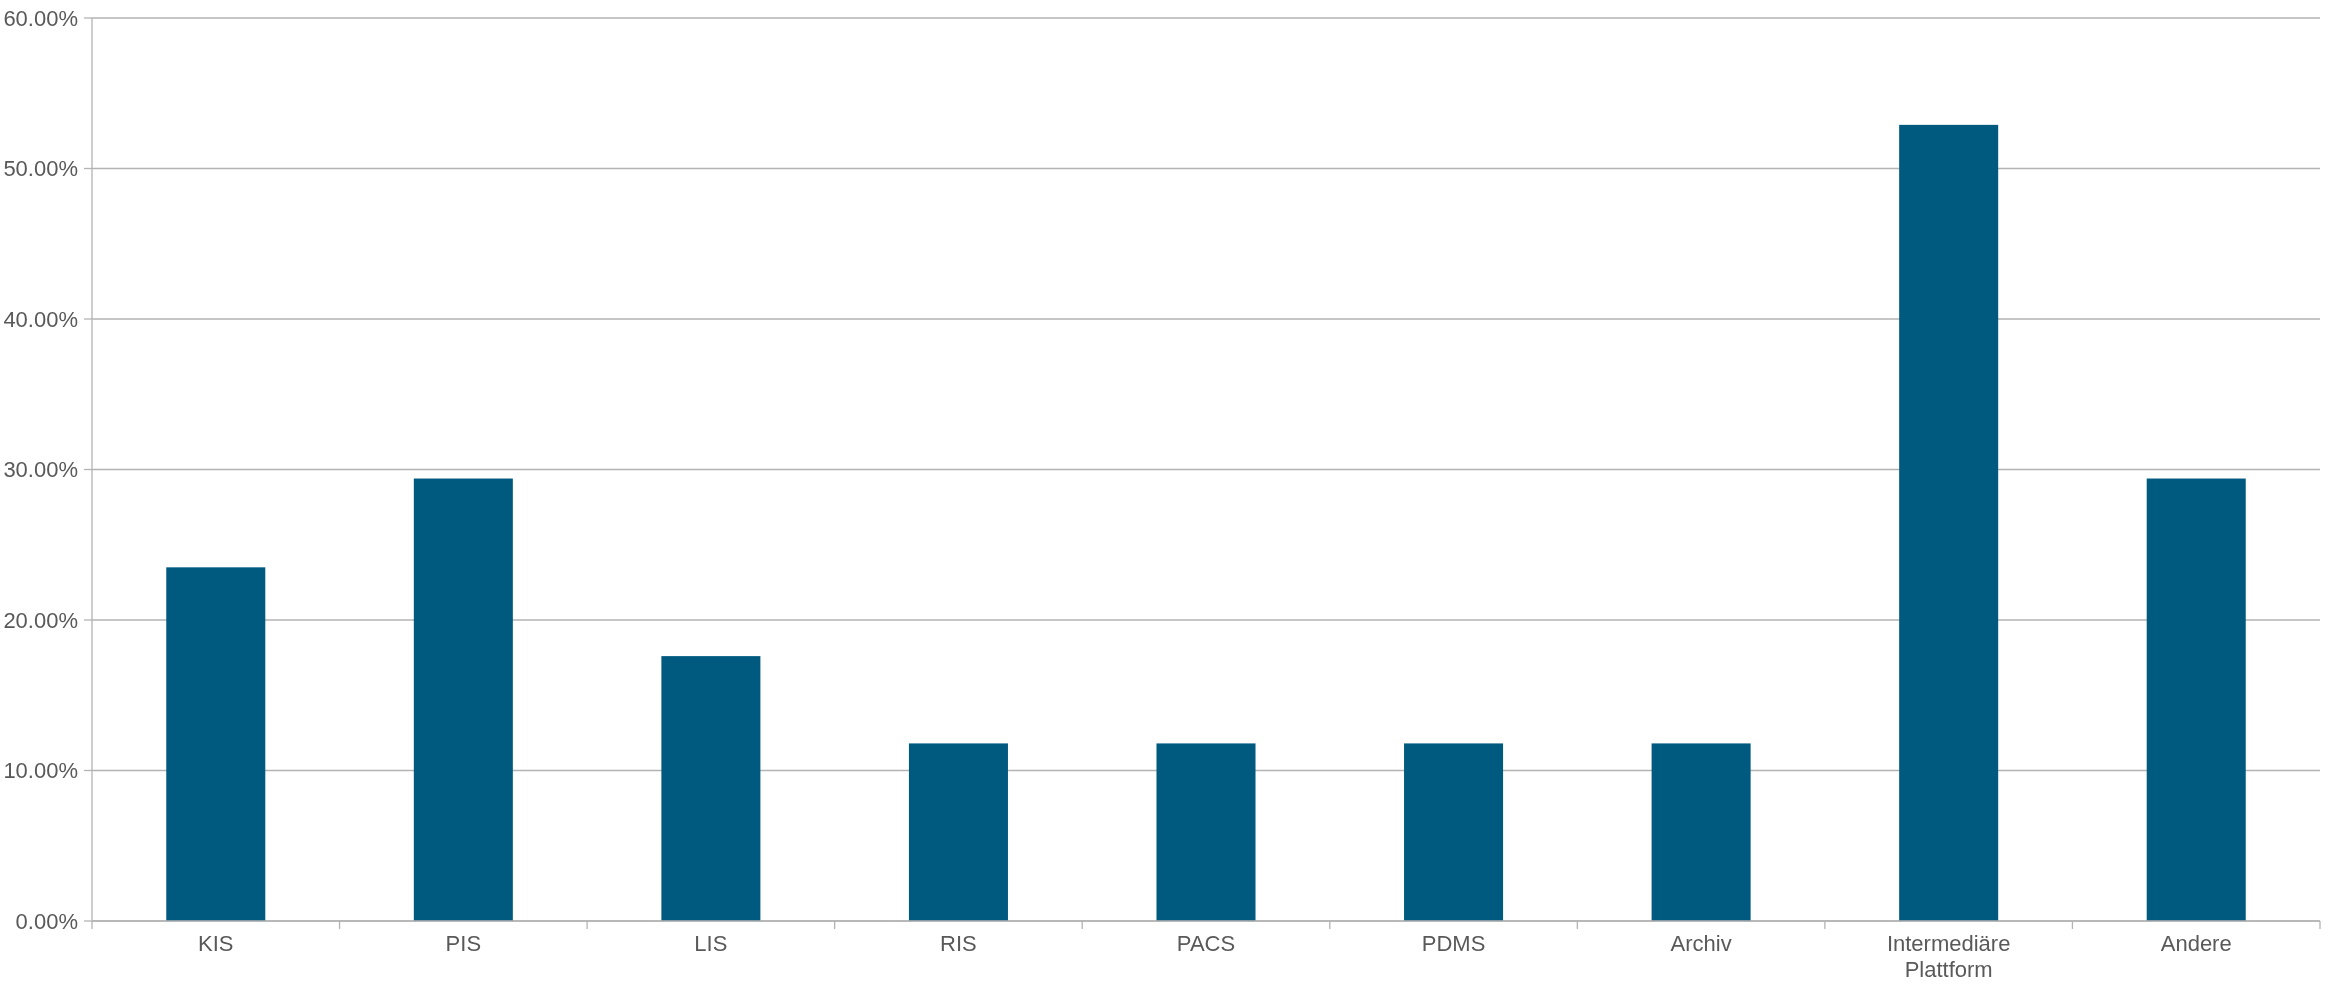 This screenshot has height=994, width=2328. I want to click on x-tick-label: Andere, so click(2196, 943).